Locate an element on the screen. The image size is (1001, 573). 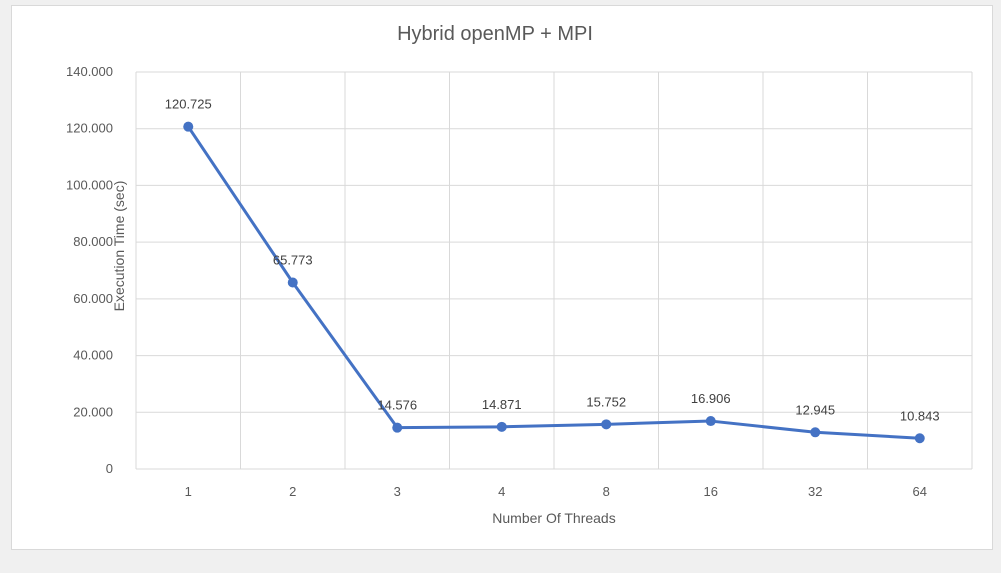
y-tick-label: 20.000 is located at coordinates (93, 411).